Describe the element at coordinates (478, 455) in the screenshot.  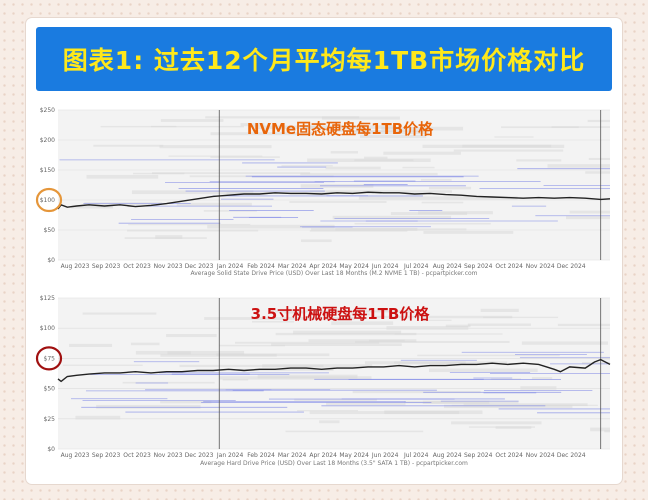
I see `x-tick-label: Sep 2024` at that location.